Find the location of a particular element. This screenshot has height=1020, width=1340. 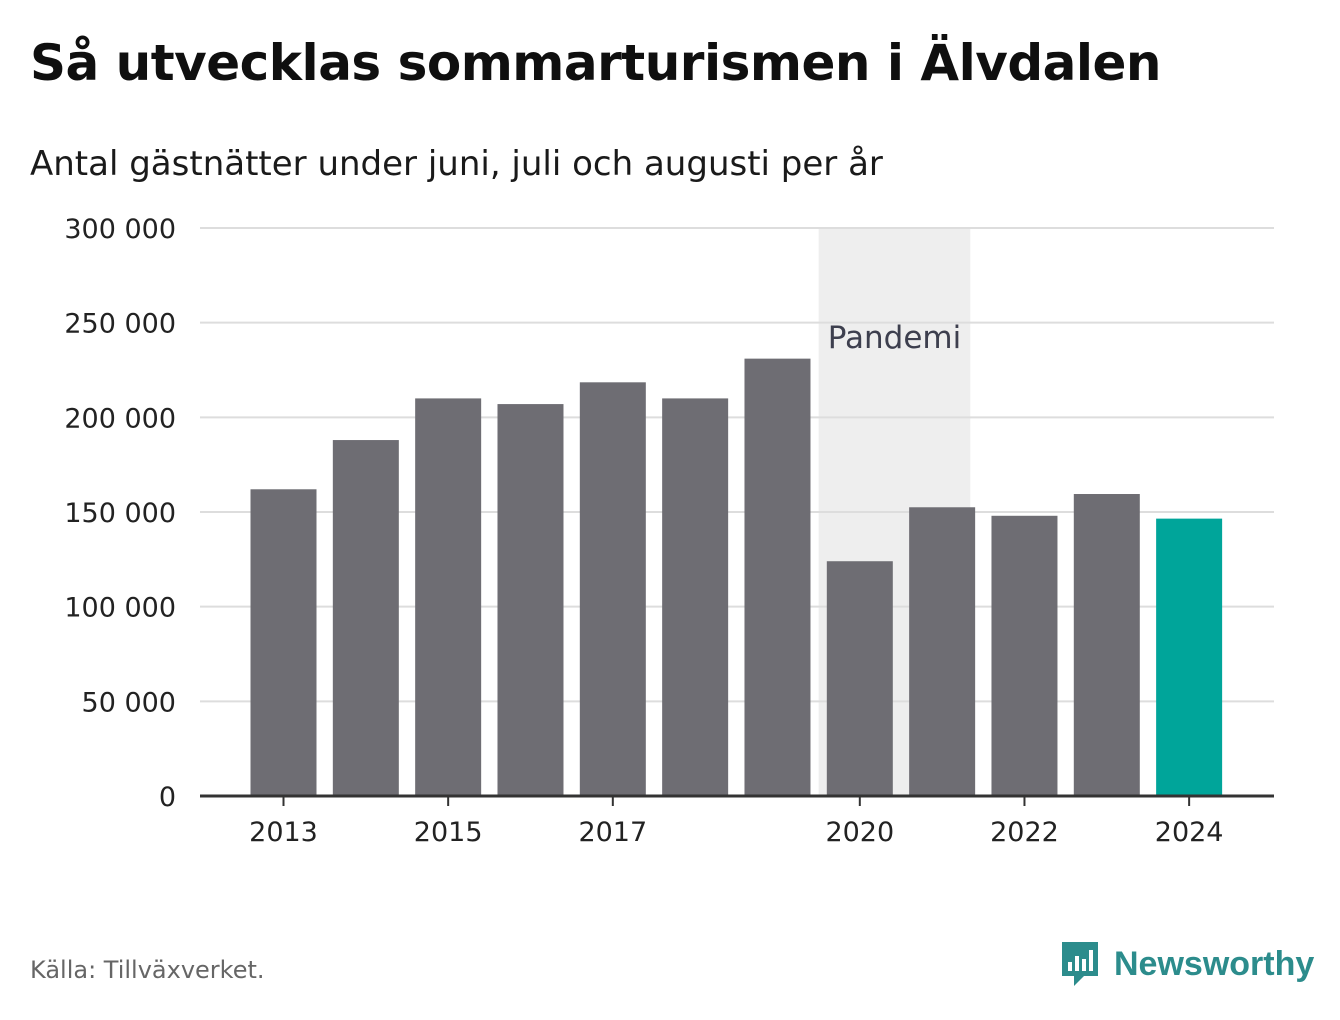

y-tick-label: 100 000 is located at coordinates (120, 608).